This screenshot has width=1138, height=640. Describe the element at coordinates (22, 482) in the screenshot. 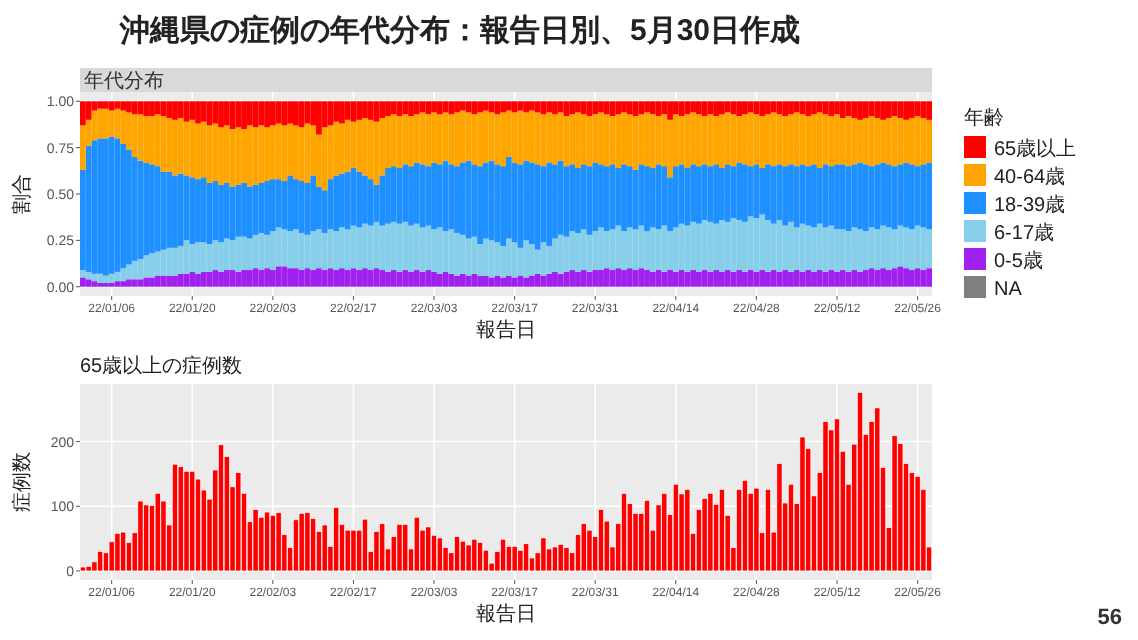

I see `y-axis-title: 症例数` at that location.